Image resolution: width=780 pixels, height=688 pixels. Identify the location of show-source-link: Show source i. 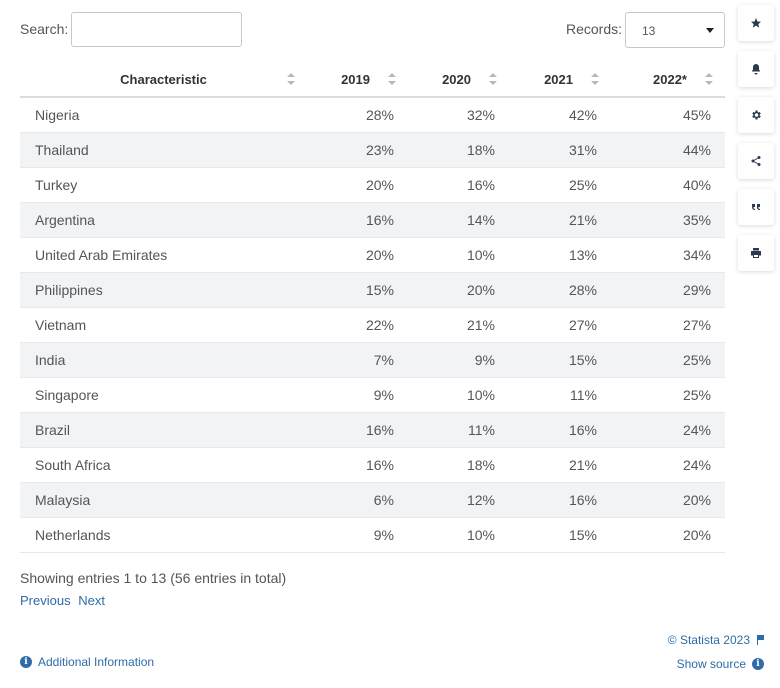
(720, 664).